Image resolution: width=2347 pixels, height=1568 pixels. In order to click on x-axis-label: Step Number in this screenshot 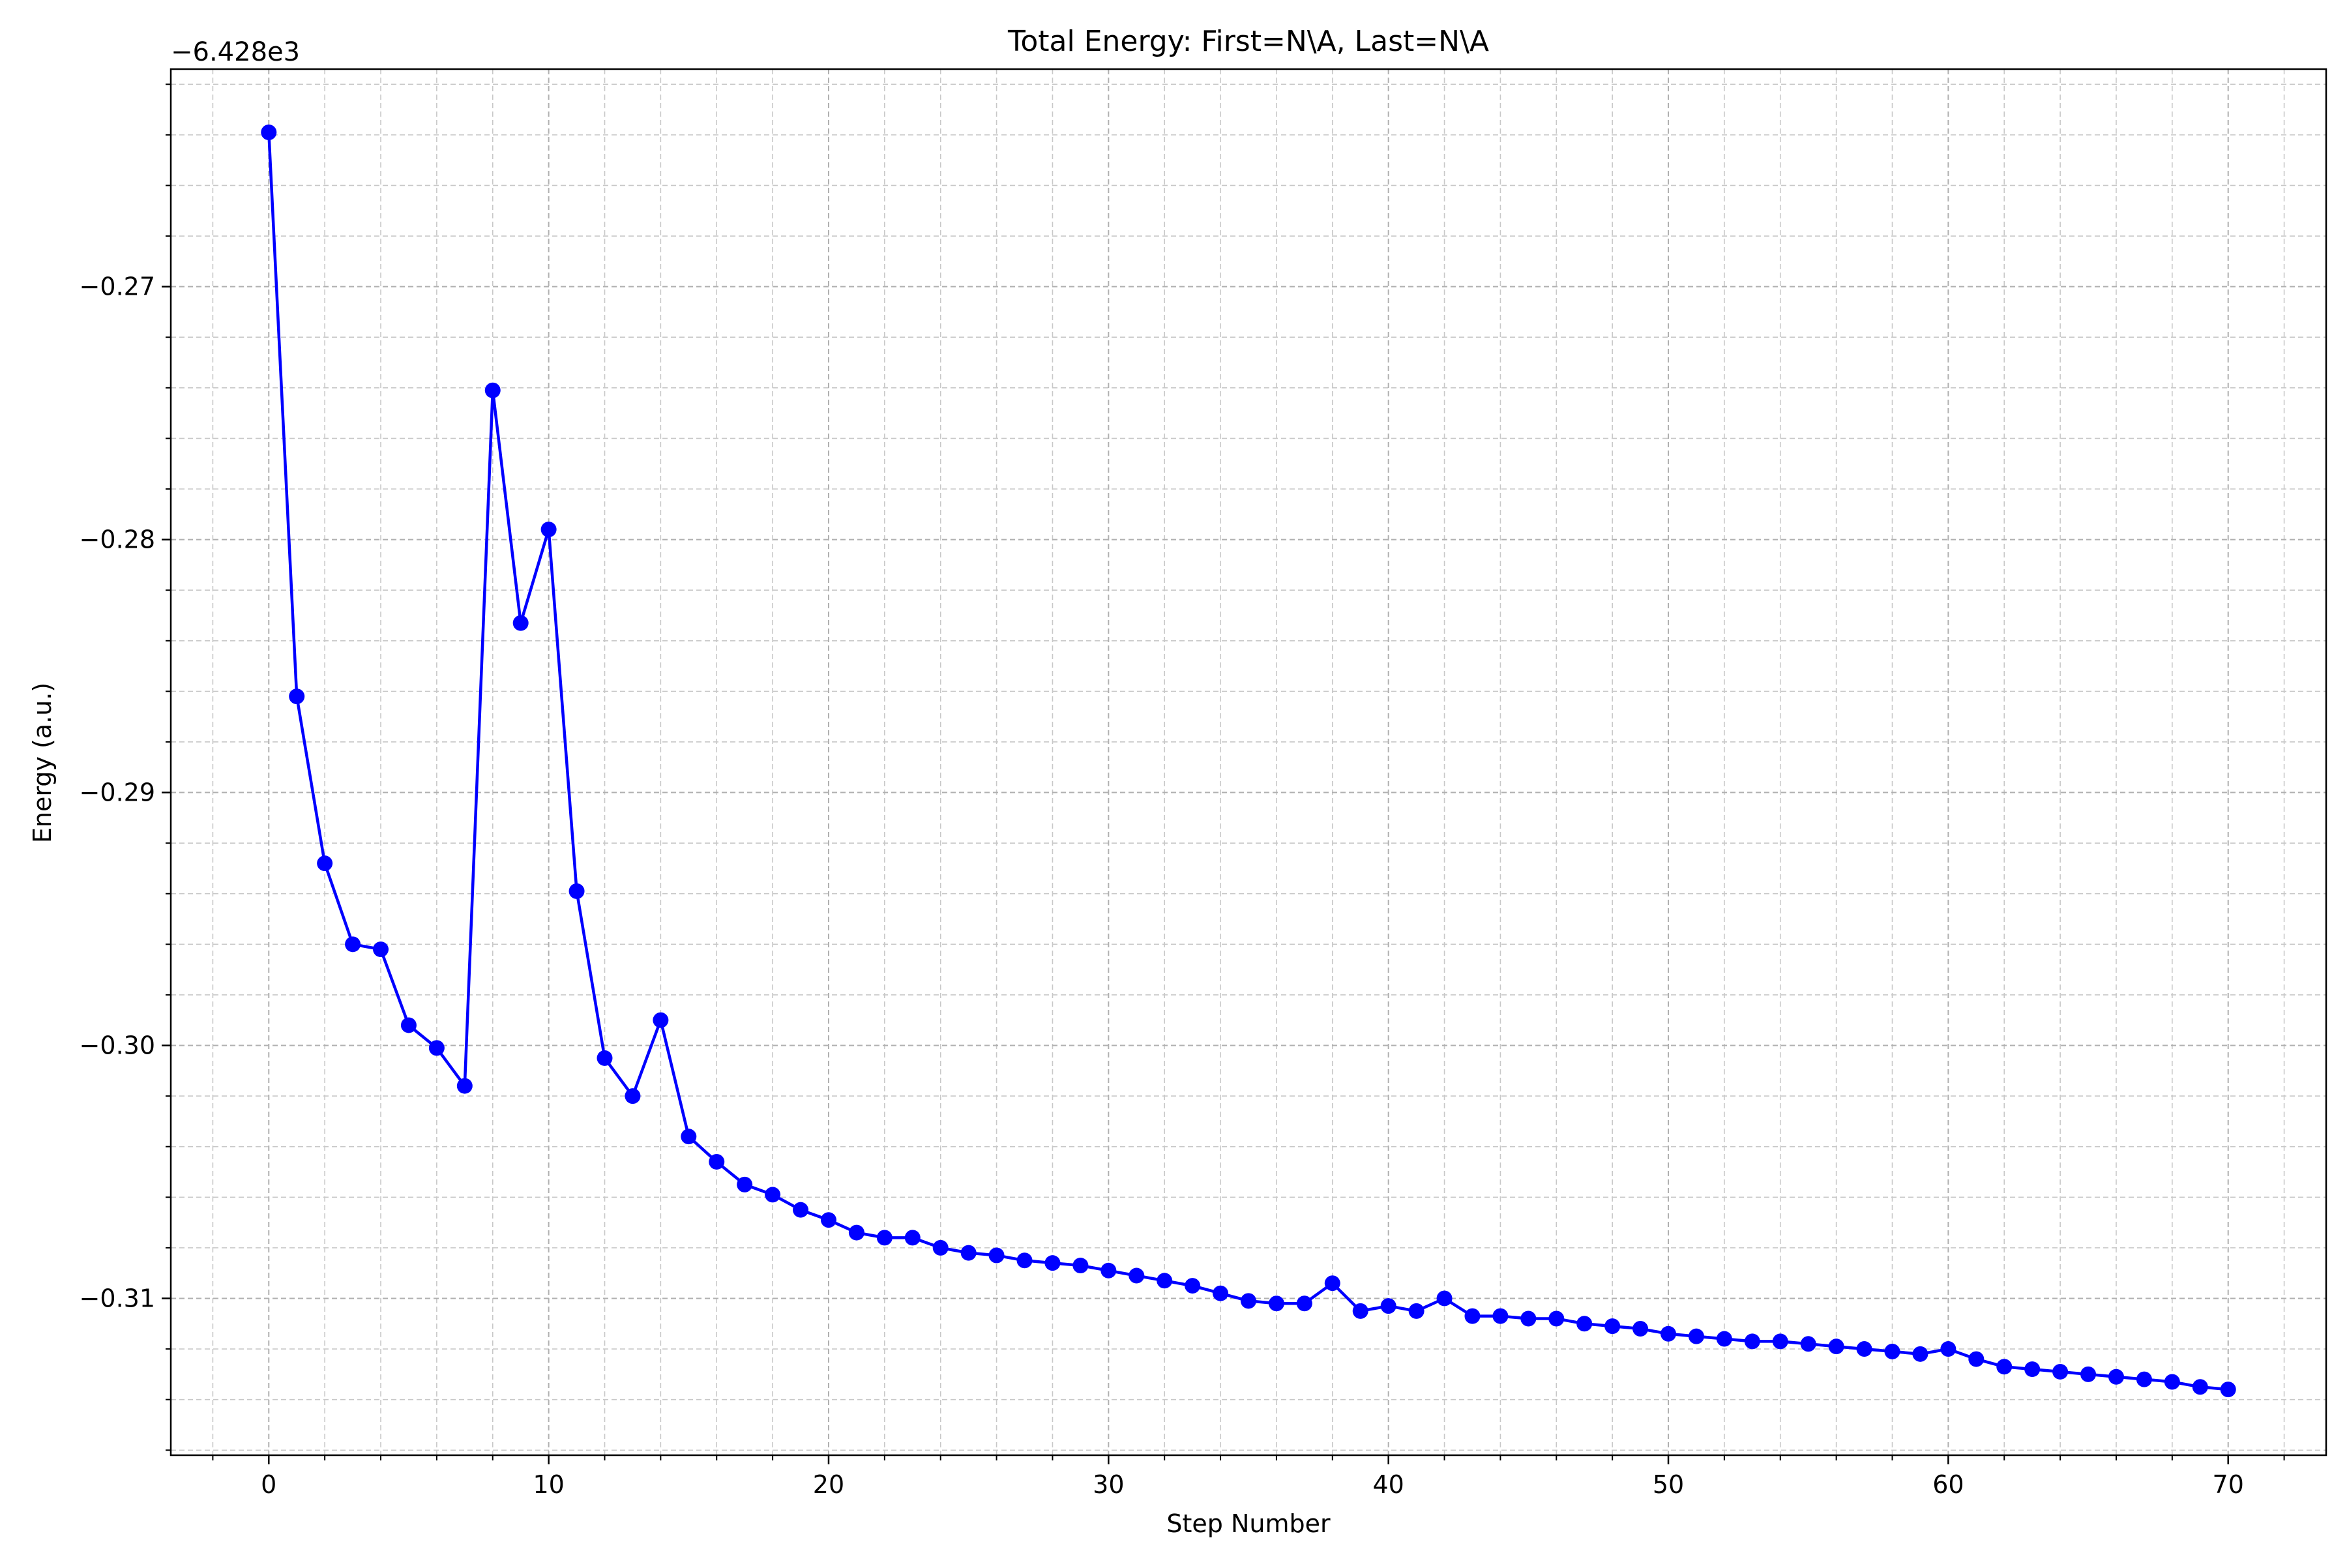, I will do `click(1248, 1524)`.